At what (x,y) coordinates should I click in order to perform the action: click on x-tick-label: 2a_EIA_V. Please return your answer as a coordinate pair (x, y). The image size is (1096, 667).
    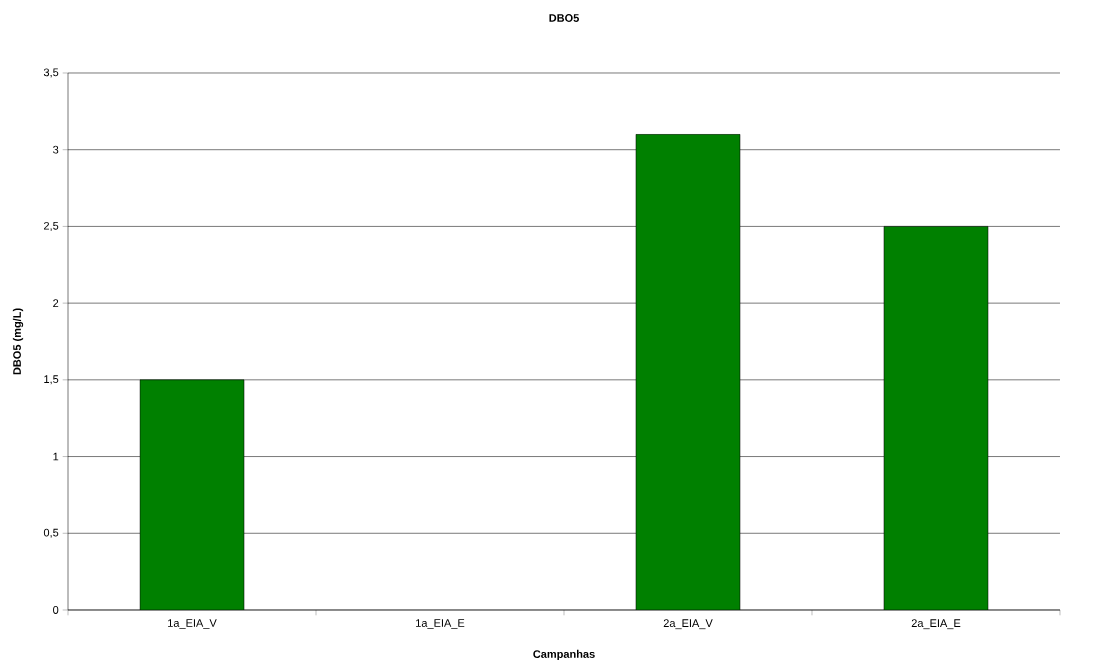
    Looking at the image, I should click on (688, 624).